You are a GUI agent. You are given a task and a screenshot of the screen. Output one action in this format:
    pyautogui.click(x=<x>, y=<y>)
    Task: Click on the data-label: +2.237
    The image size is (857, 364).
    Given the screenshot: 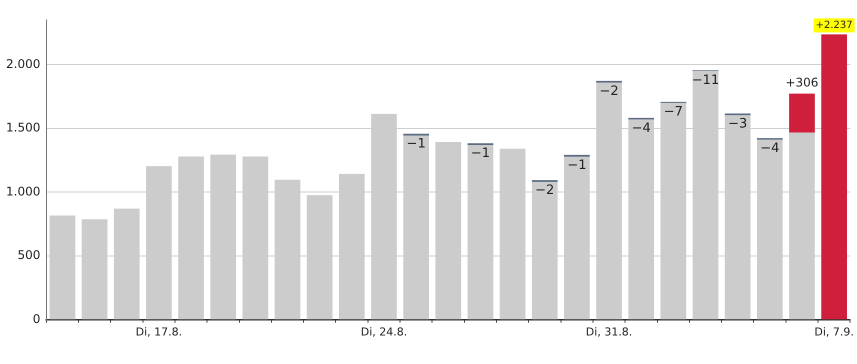 What is the action you would take?
    pyautogui.click(x=834, y=26)
    